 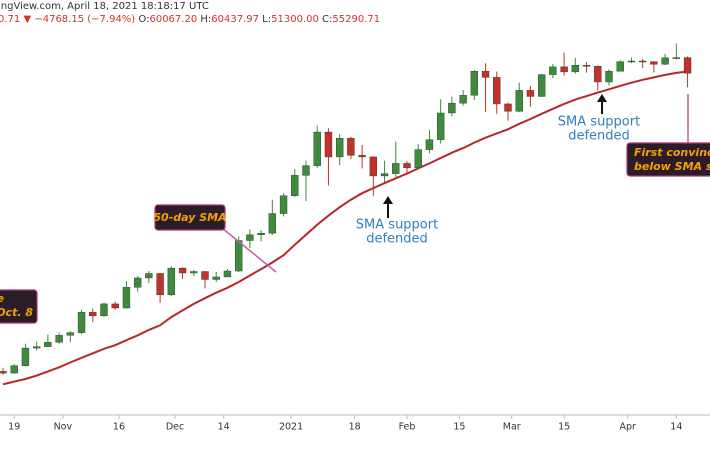 What do you see at coordinates (355, 427) in the screenshot?
I see `x-tick-label: 18` at bounding box center [355, 427].